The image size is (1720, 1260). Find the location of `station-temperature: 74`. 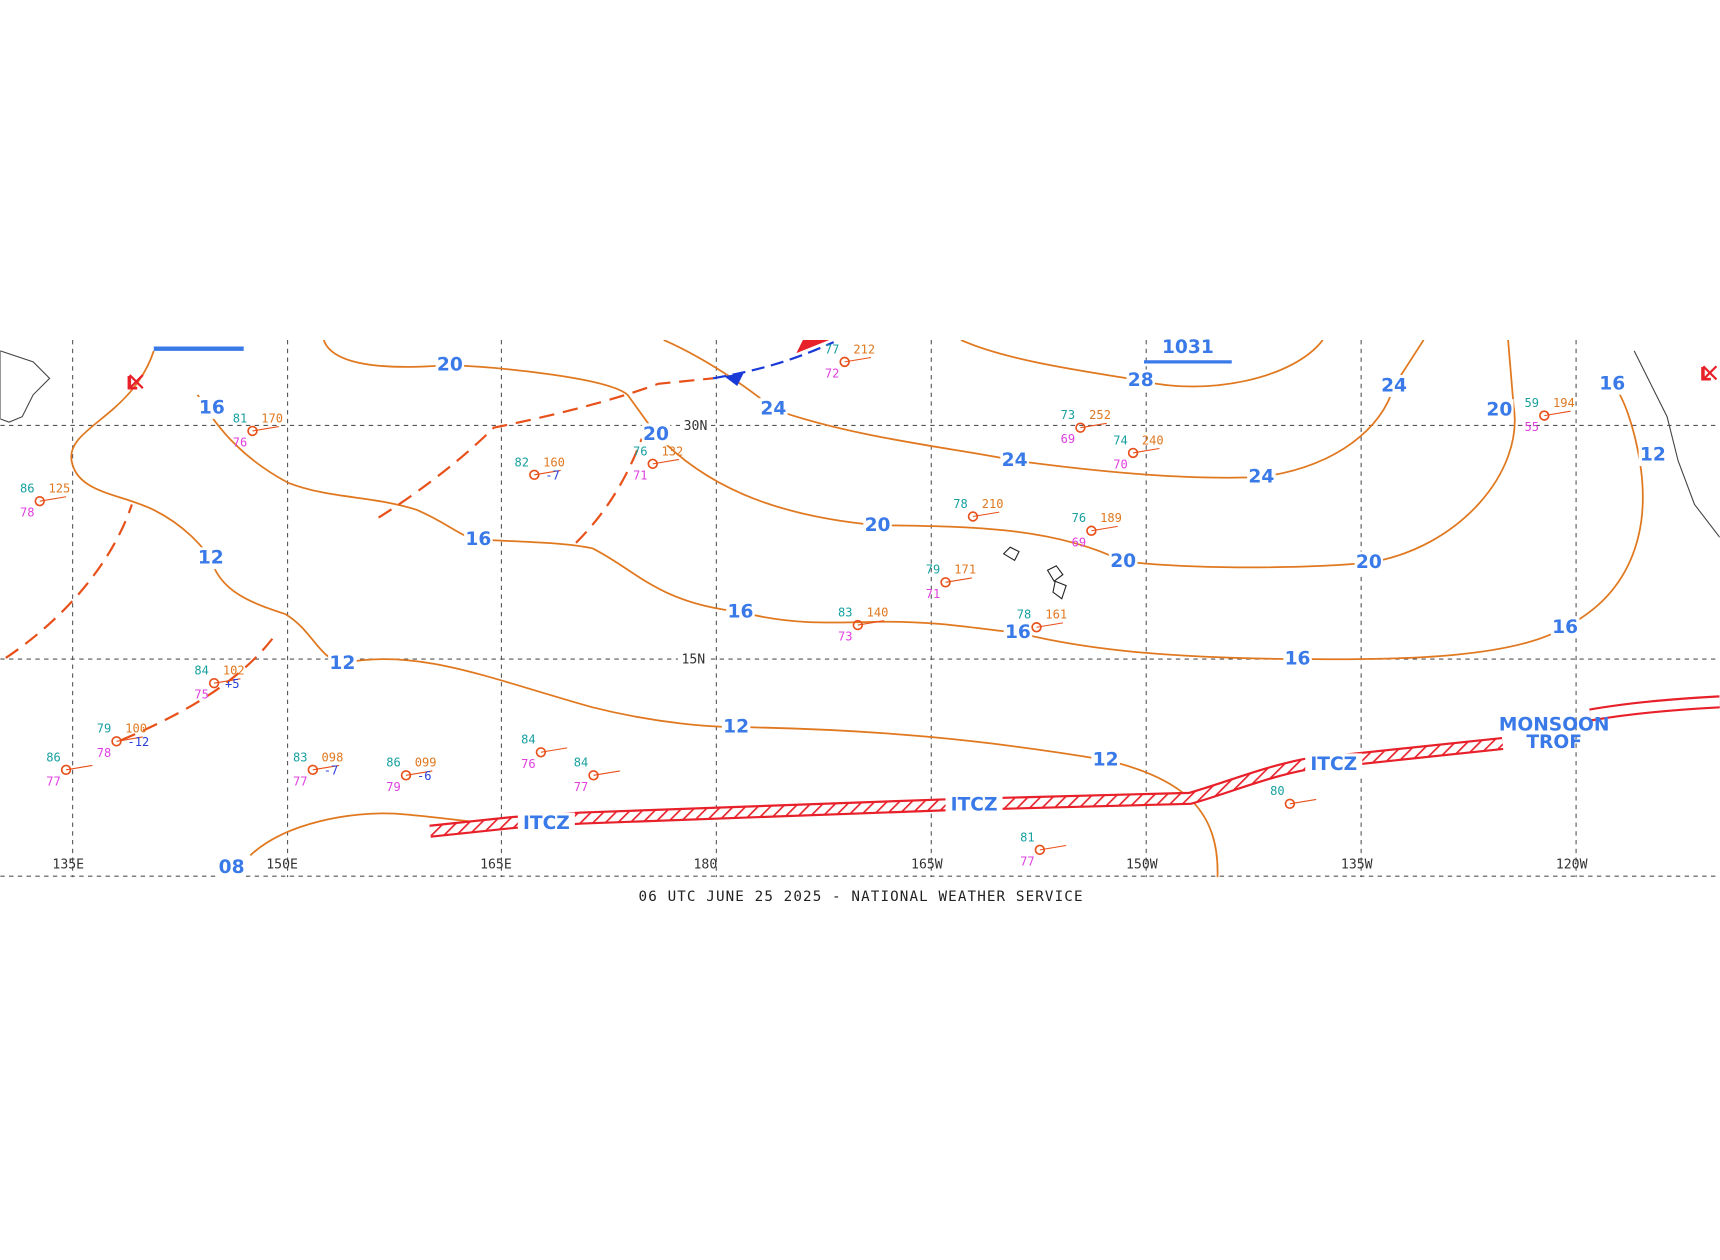

station-temperature: 74 is located at coordinates (1120, 440).